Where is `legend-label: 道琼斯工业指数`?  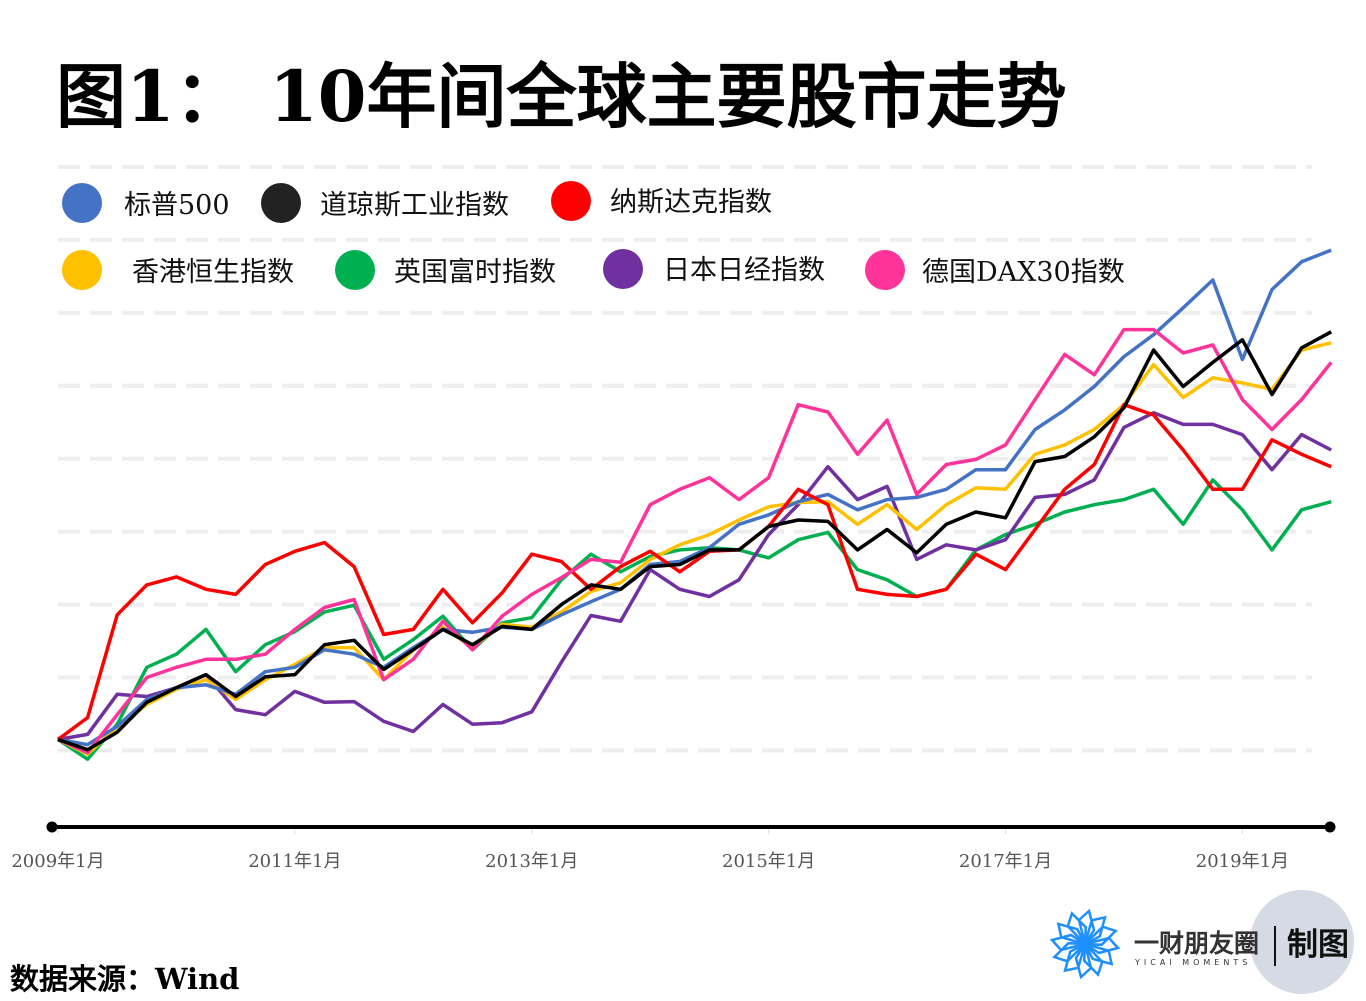 legend-label: 道琼斯工业指数 is located at coordinates (414, 205).